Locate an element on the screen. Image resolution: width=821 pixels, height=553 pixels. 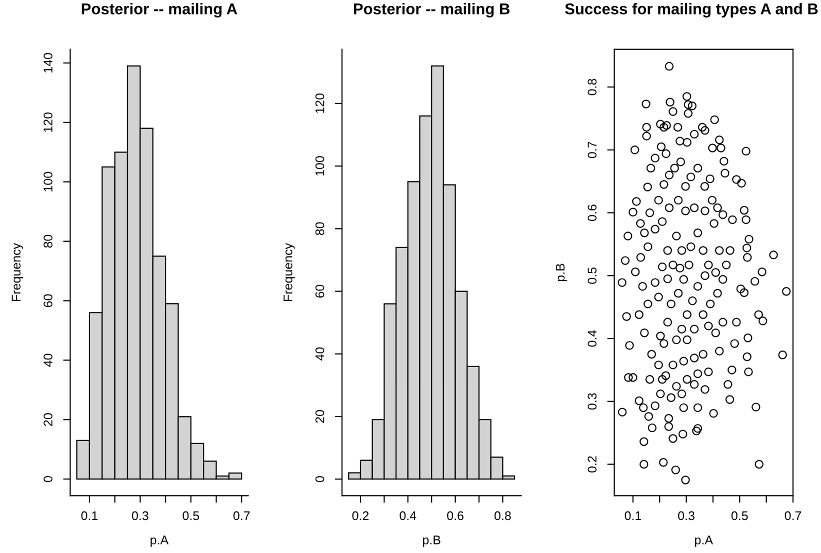
x-axis-title: p.B is located at coordinates (431, 541).